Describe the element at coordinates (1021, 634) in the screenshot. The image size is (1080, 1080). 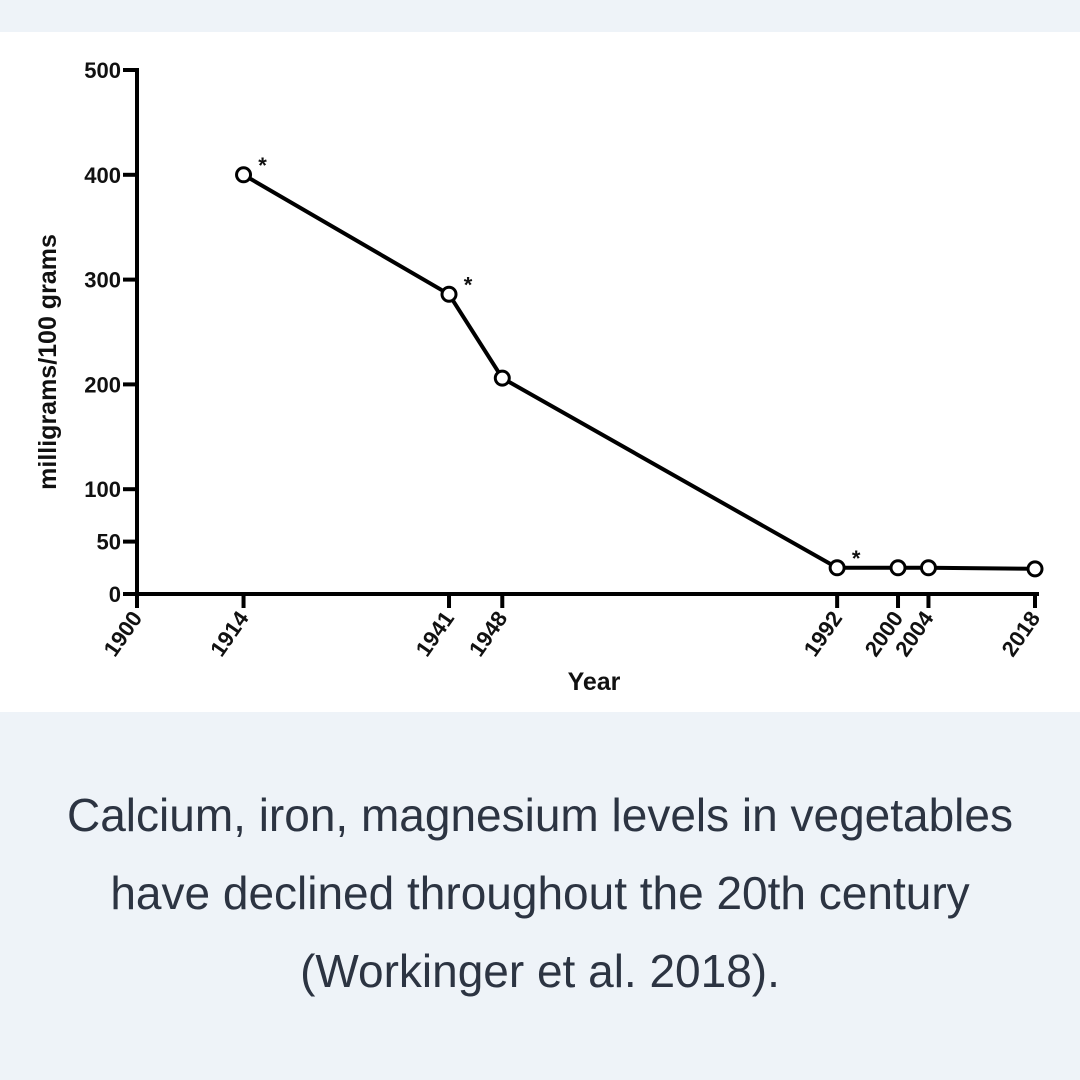
I see `x-tick-label: 2018` at that location.